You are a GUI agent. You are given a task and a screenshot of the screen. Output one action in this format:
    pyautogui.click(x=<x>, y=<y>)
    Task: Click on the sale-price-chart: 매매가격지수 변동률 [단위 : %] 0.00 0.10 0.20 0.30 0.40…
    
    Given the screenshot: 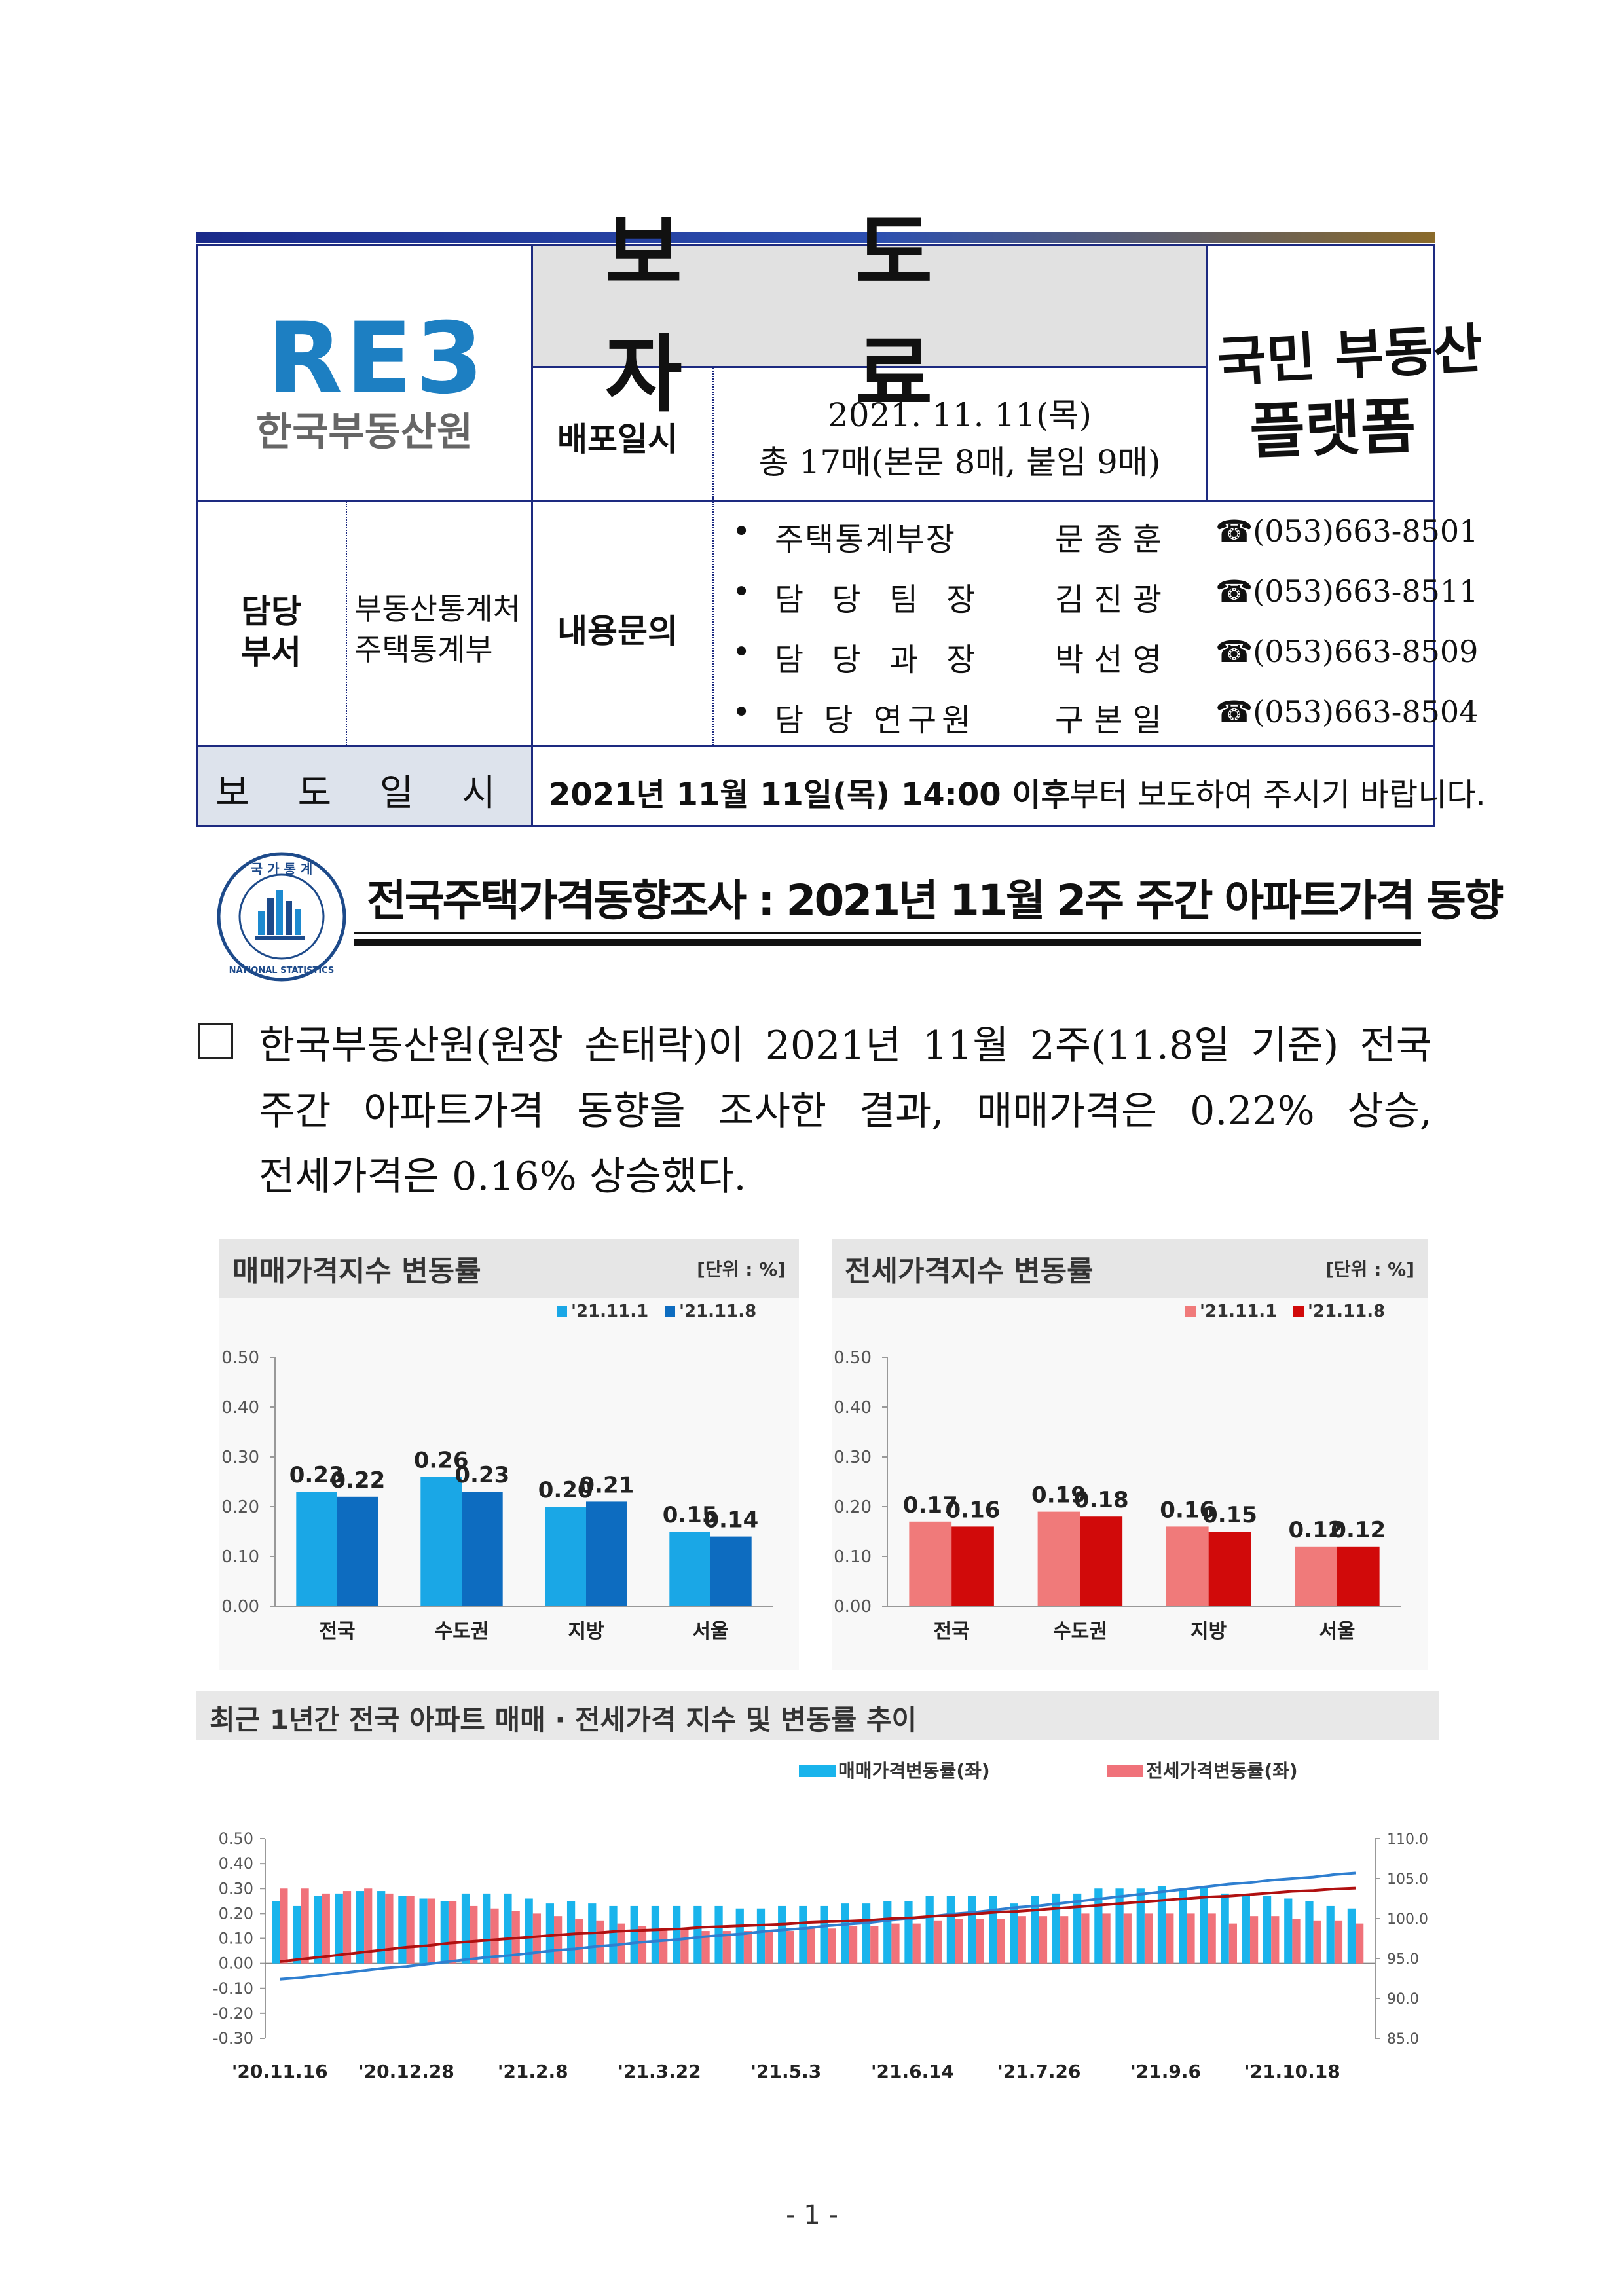 What is the action you would take?
    pyautogui.click(x=509, y=1454)
    